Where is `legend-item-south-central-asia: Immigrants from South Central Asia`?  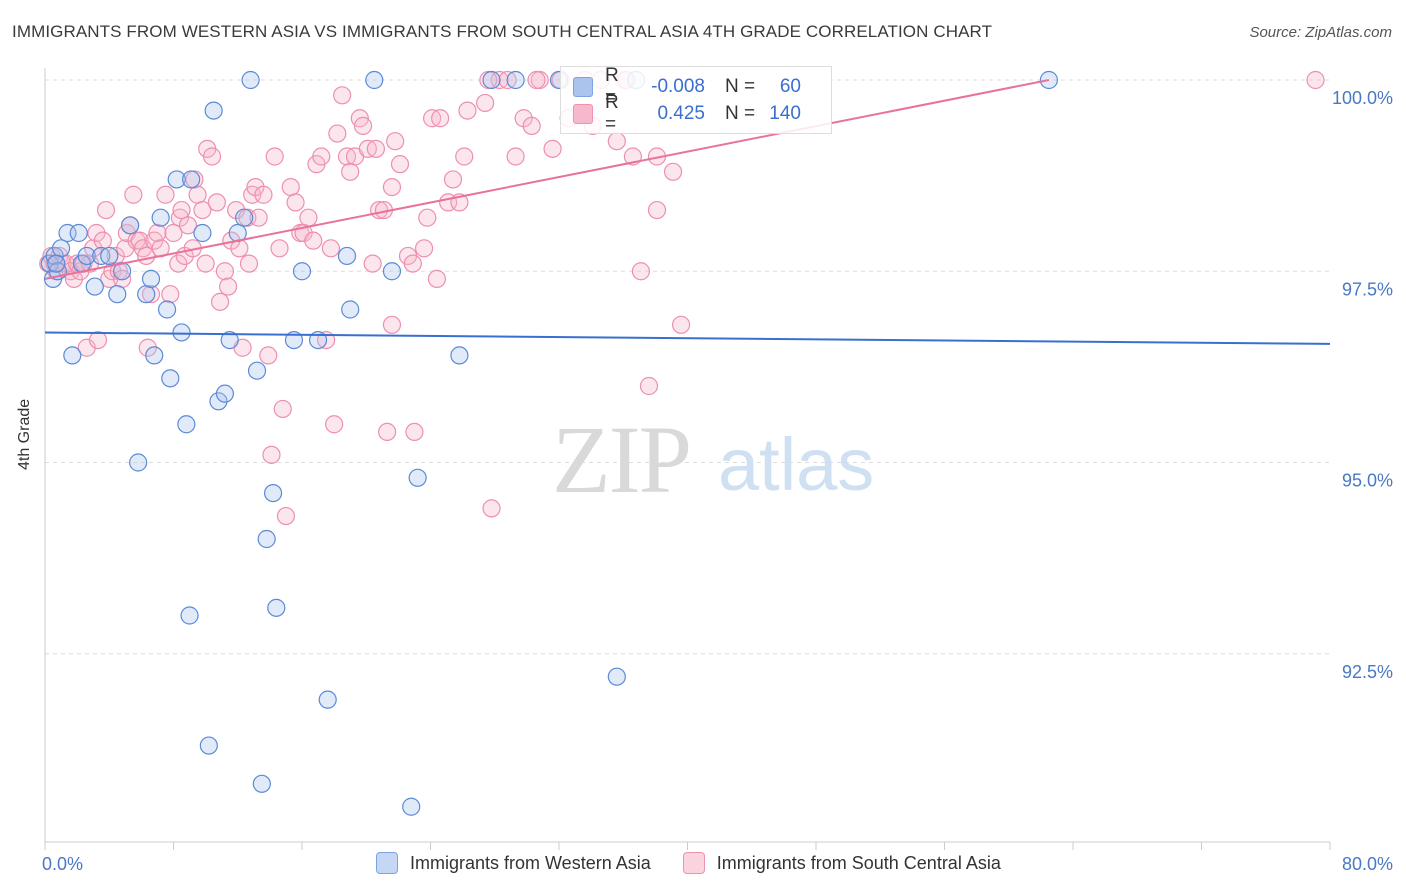 legend-item-south-central-asia: Immigrants from South Central Asia is located at coordinates (841, 863).